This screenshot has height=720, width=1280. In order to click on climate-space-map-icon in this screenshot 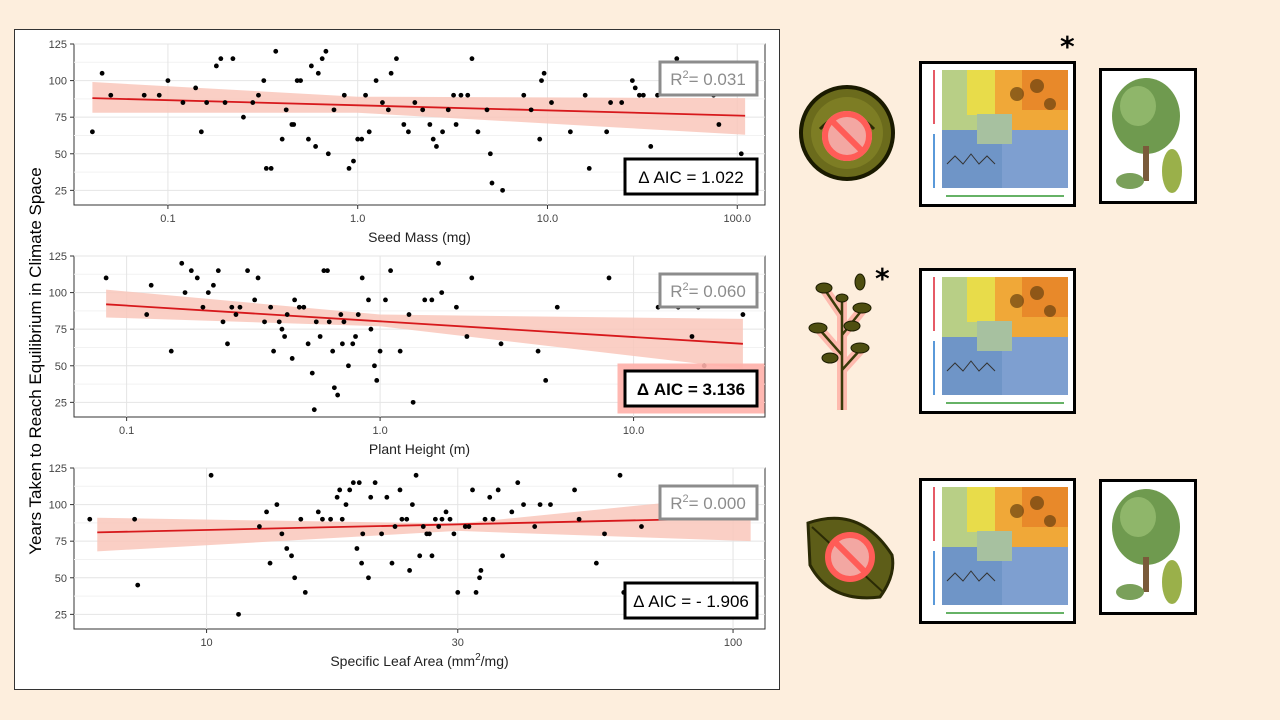, I will do `click(1000, 340)`.